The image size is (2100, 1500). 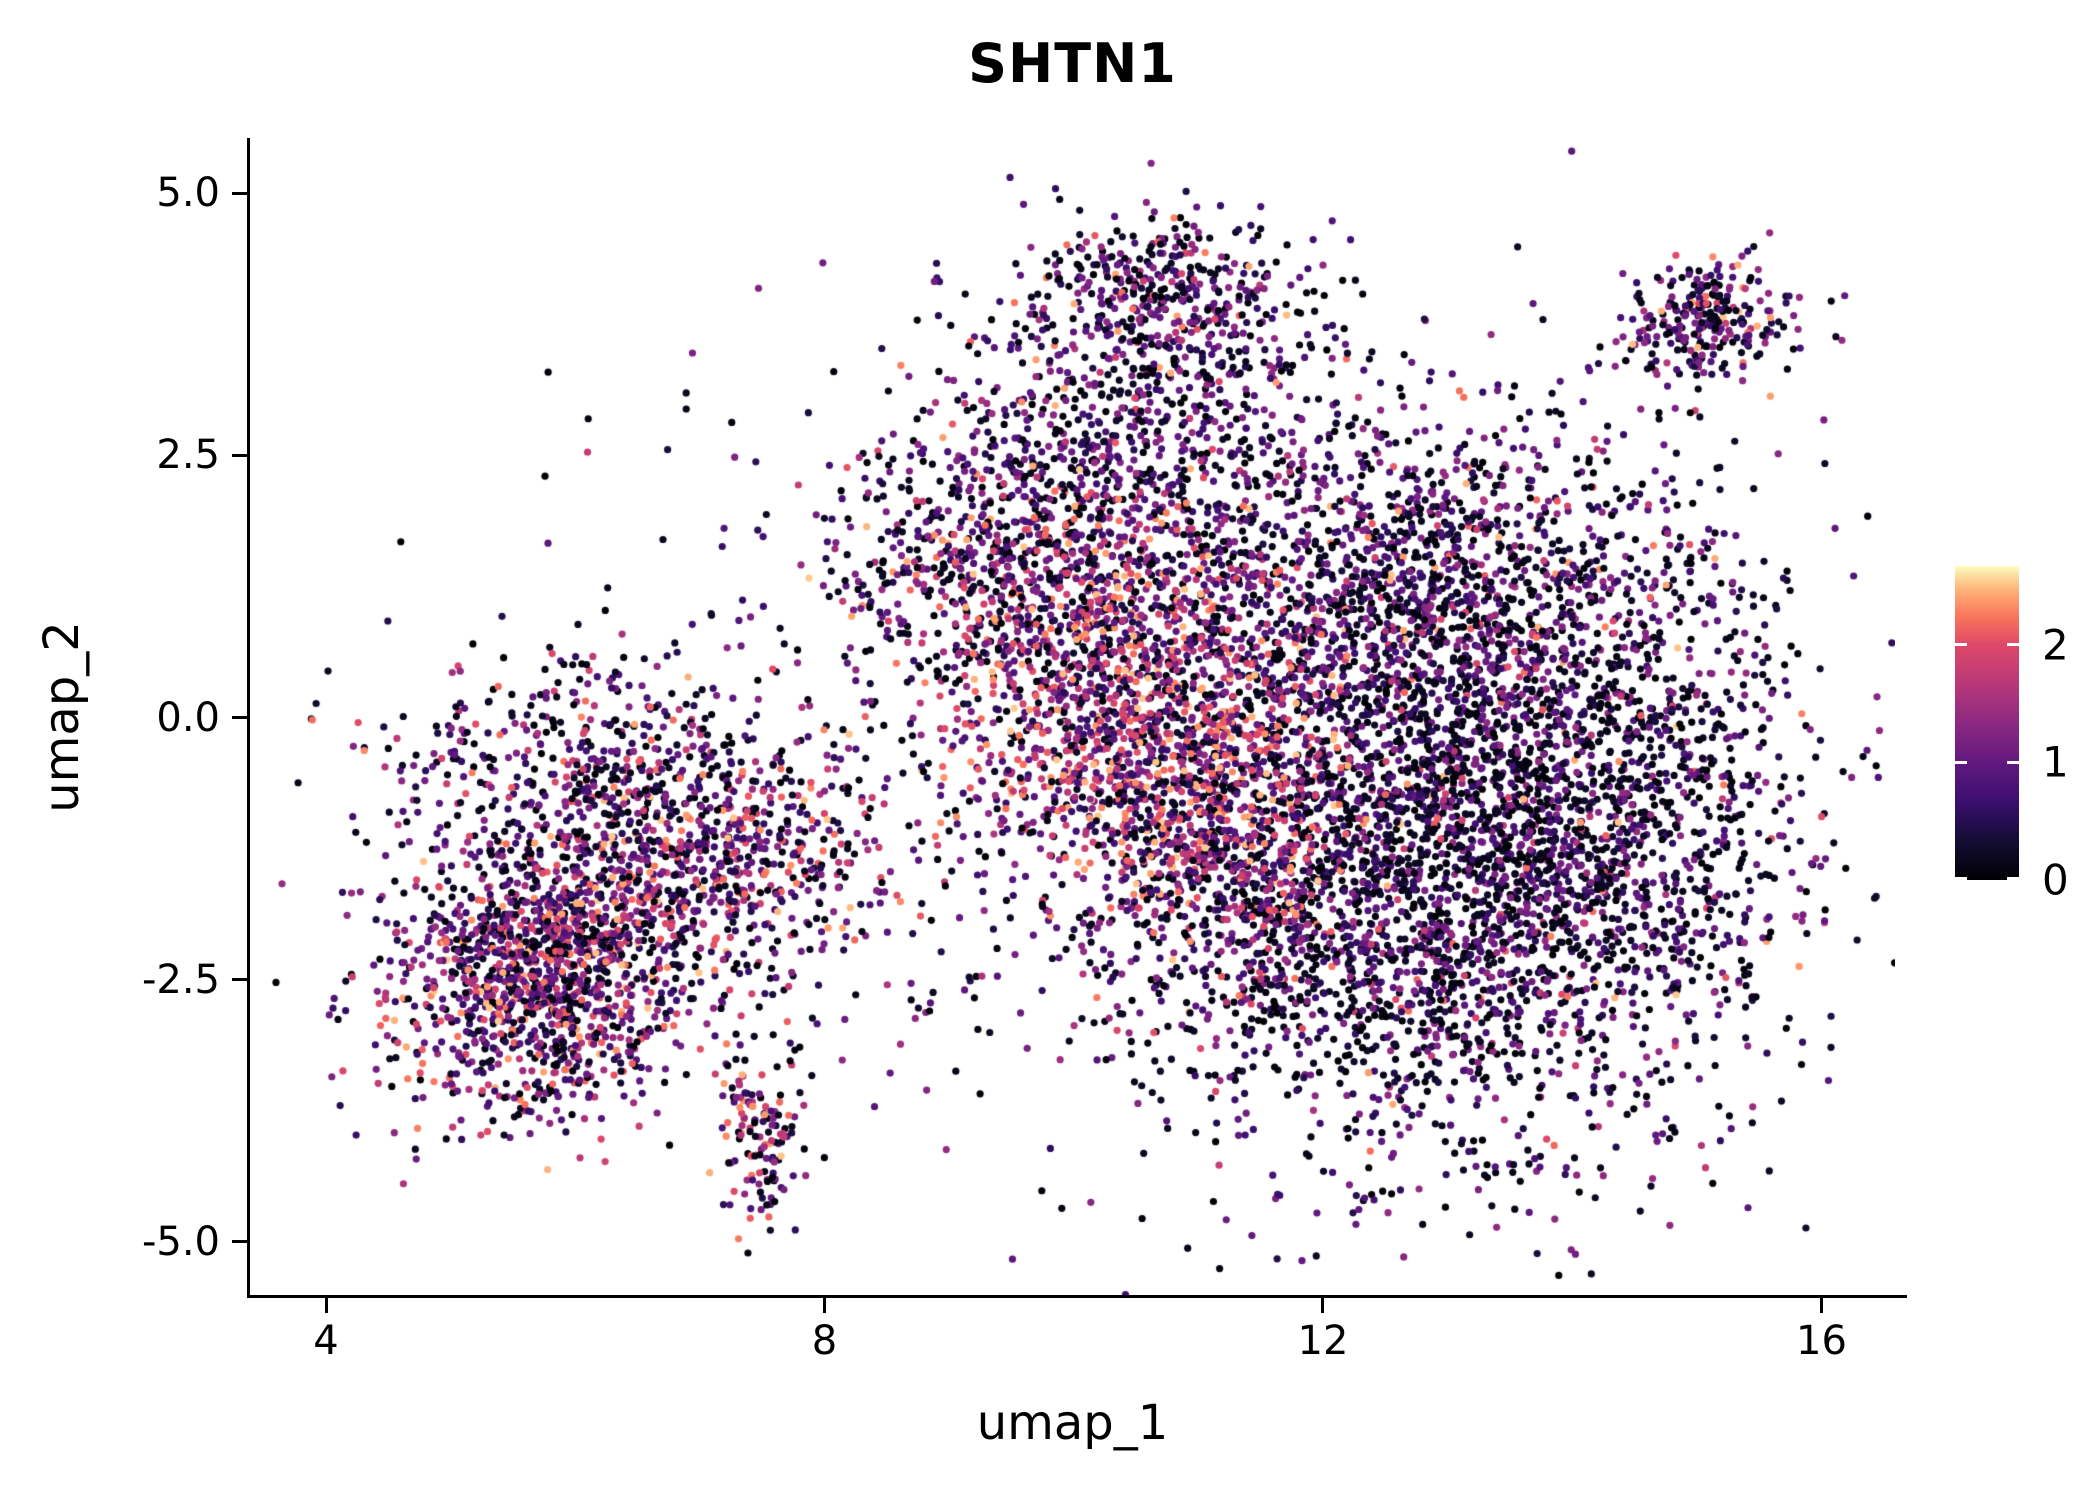 I want to click on x-tick-label: 12, so click(x=1323, y=1341).